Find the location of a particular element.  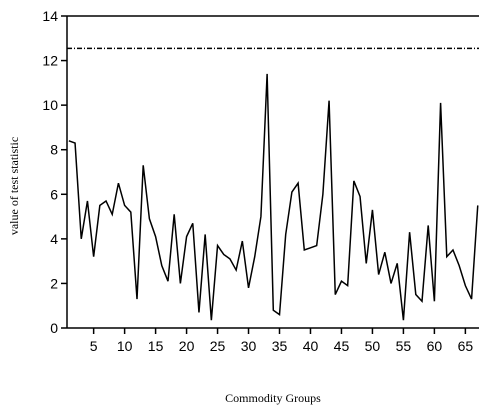

y-tick-label: 14 is located at coordinates (50, 16).